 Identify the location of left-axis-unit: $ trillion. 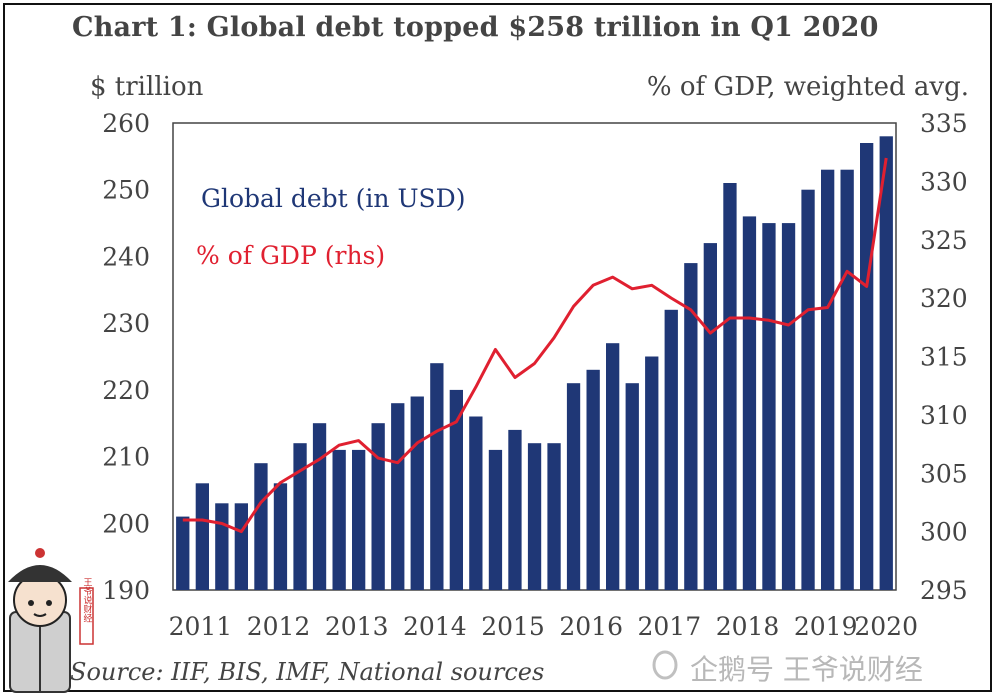
(147, 87).